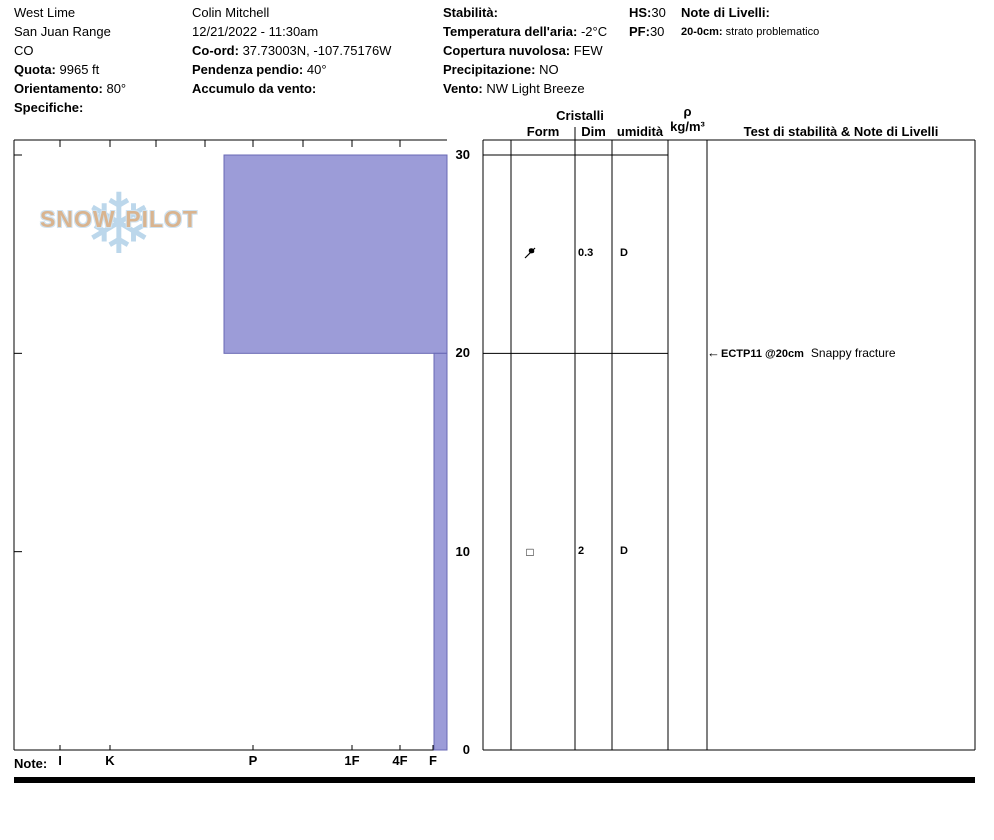  What do you see at coordinates (45, 12) in the screenshot?
I see `site-name: West Lime` at bounding box center [45, 12].